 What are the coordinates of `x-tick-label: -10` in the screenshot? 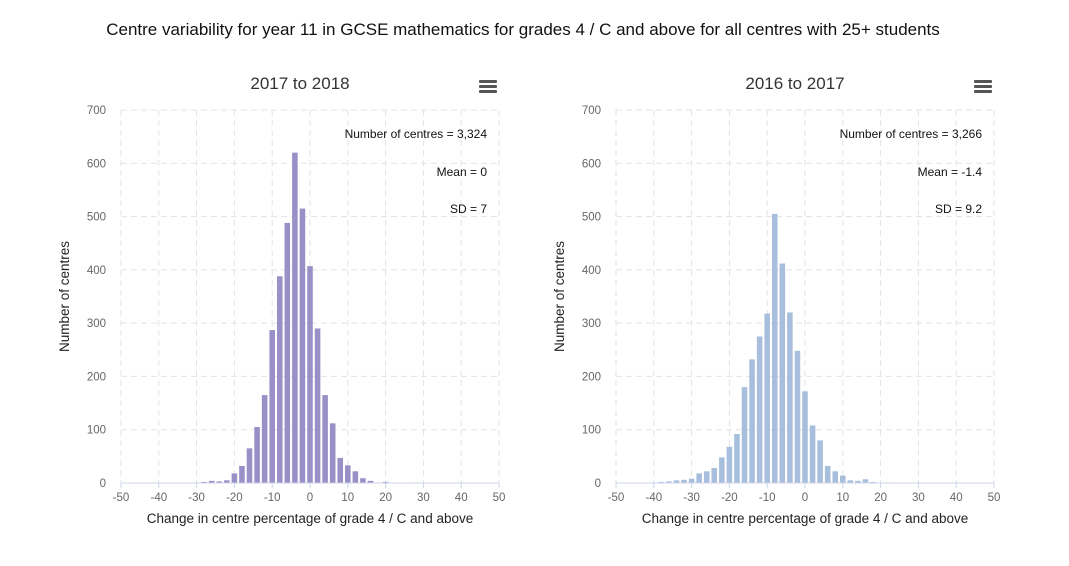 It's located at (272, 498).